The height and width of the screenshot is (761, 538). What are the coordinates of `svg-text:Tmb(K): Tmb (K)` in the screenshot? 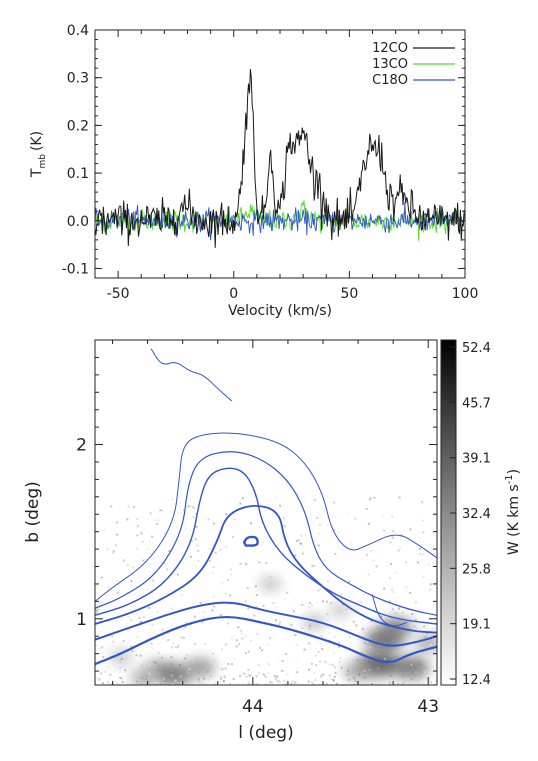 It's located at (38, 154).